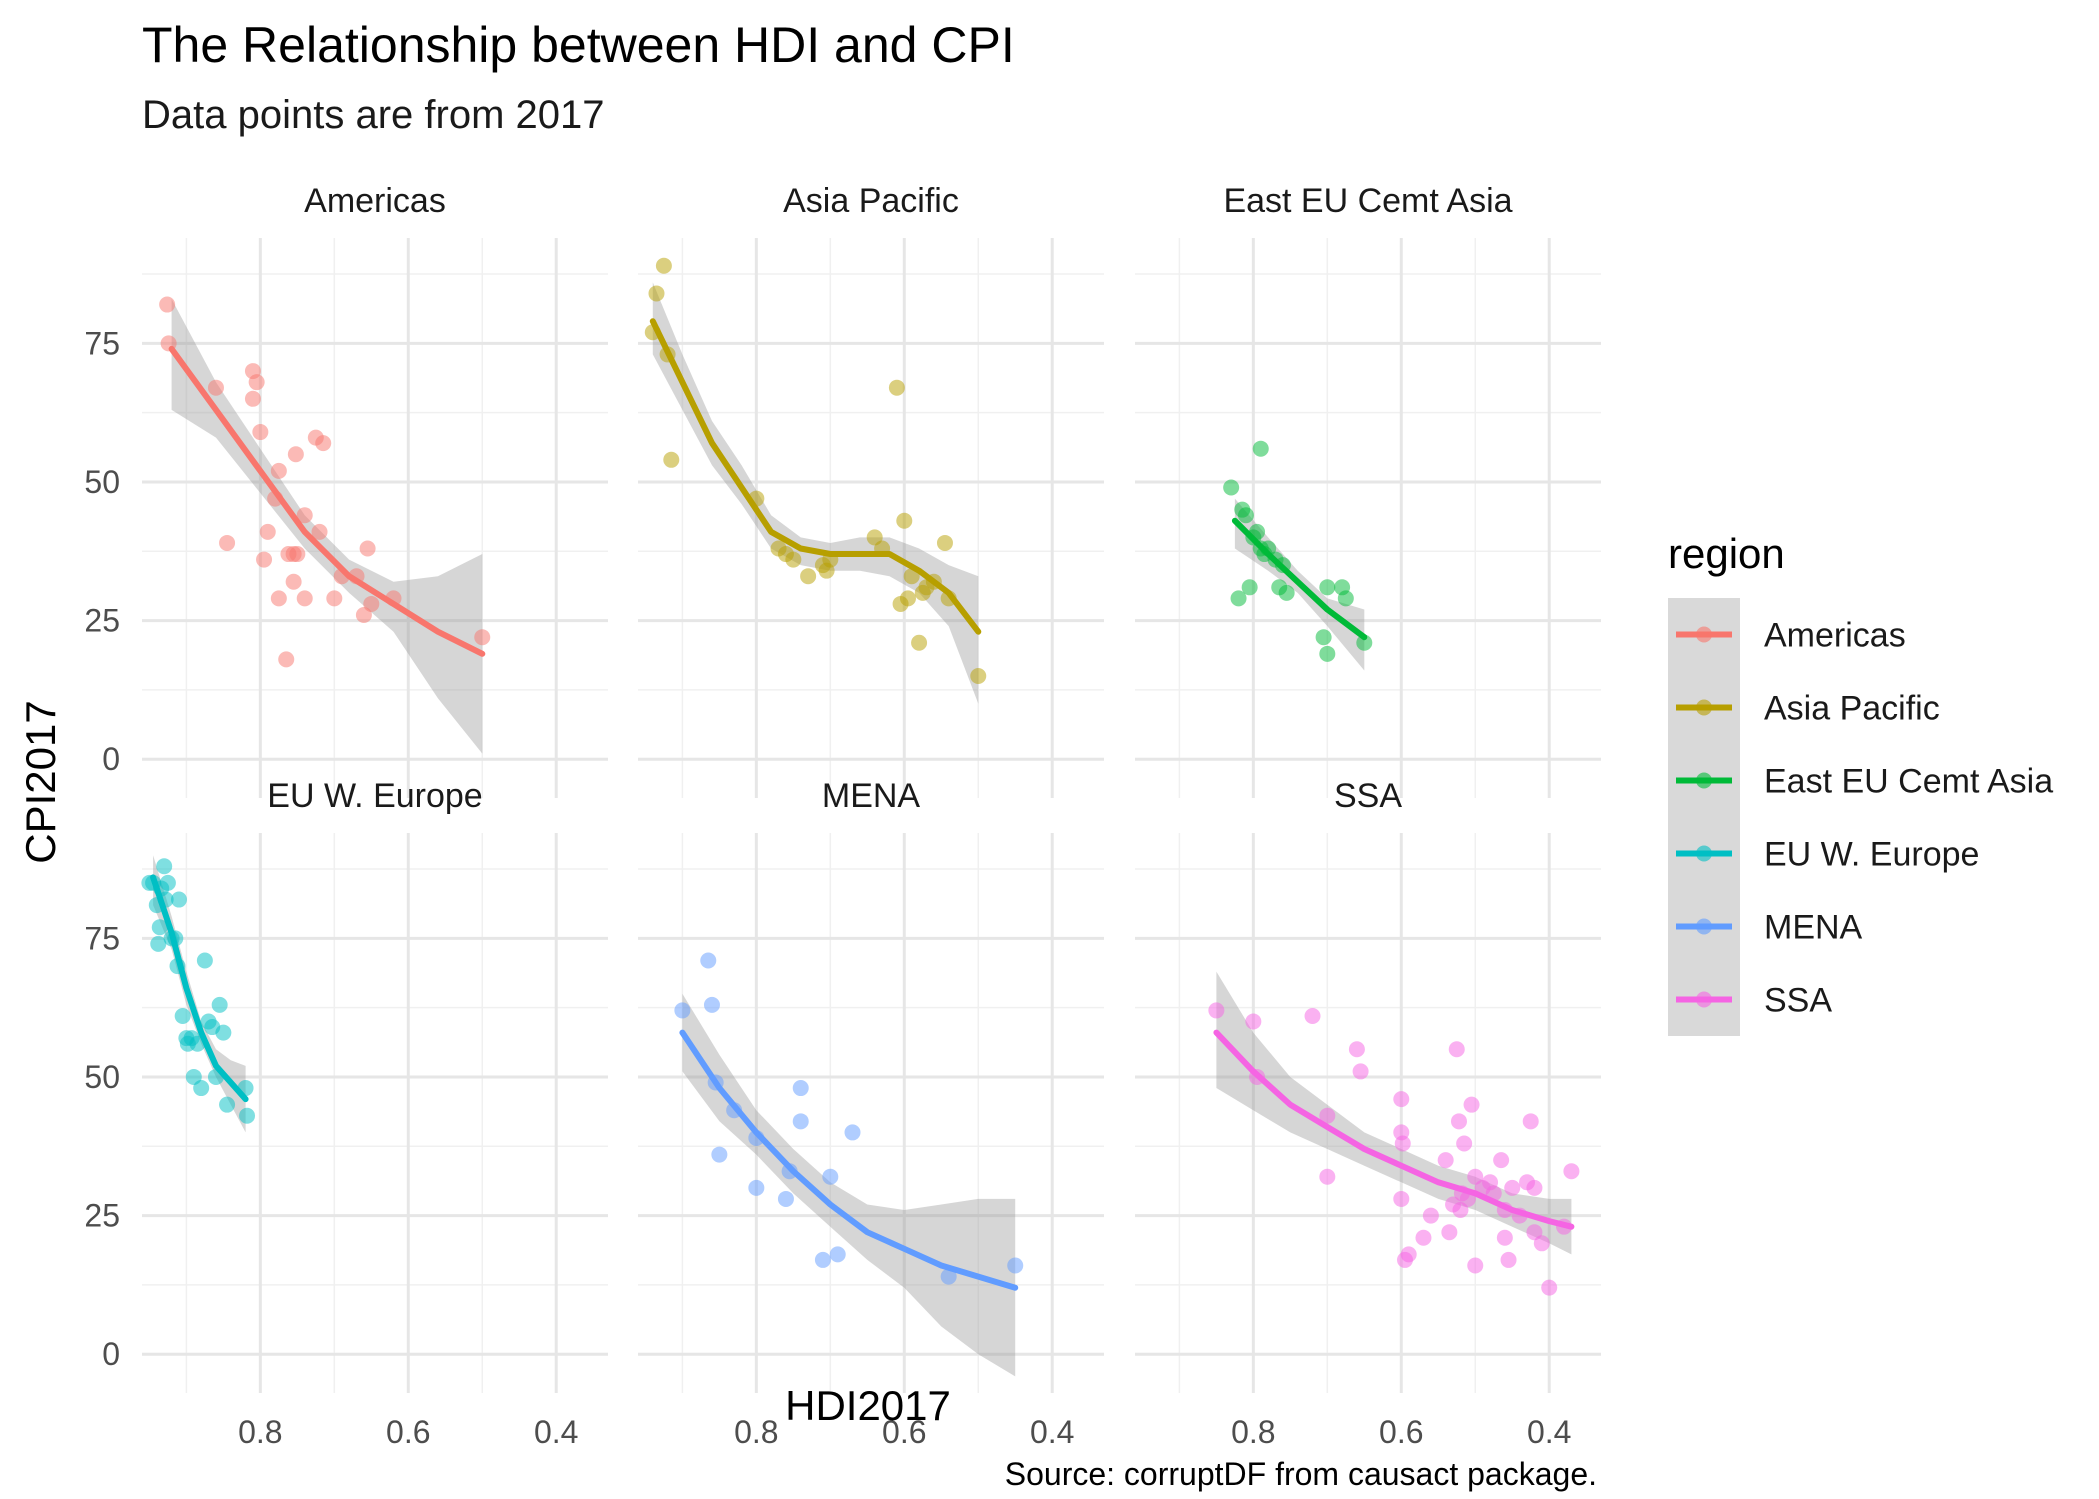 The image size is (2099, 1499). What do you see at coordinates (1368, 490) in the screenshot?
I see `panel-east-eu-cemt-asia: East EU Cemt Asia` at bounding box center [1368, 490].